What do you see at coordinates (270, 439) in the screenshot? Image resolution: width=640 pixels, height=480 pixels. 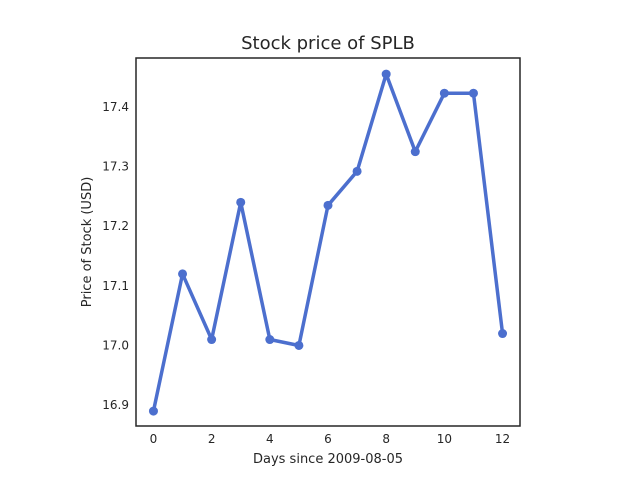 I see `x-tick-label: 4` at bounding box center [270, 439].